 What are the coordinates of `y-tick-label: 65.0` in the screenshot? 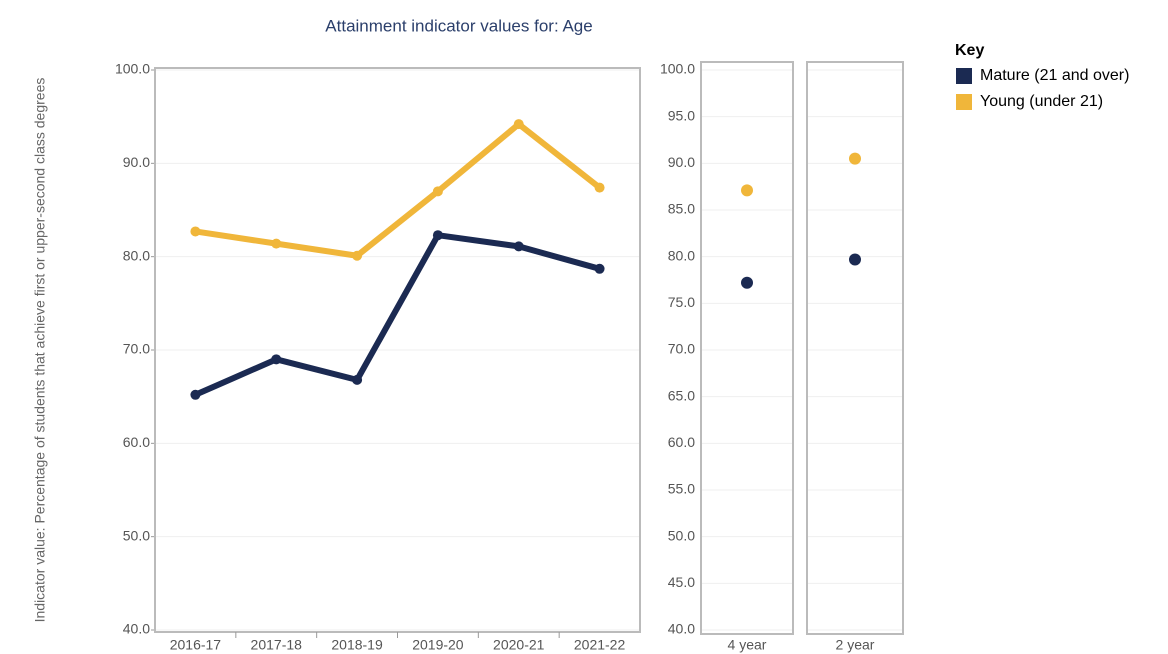 It's located at (681, 395).